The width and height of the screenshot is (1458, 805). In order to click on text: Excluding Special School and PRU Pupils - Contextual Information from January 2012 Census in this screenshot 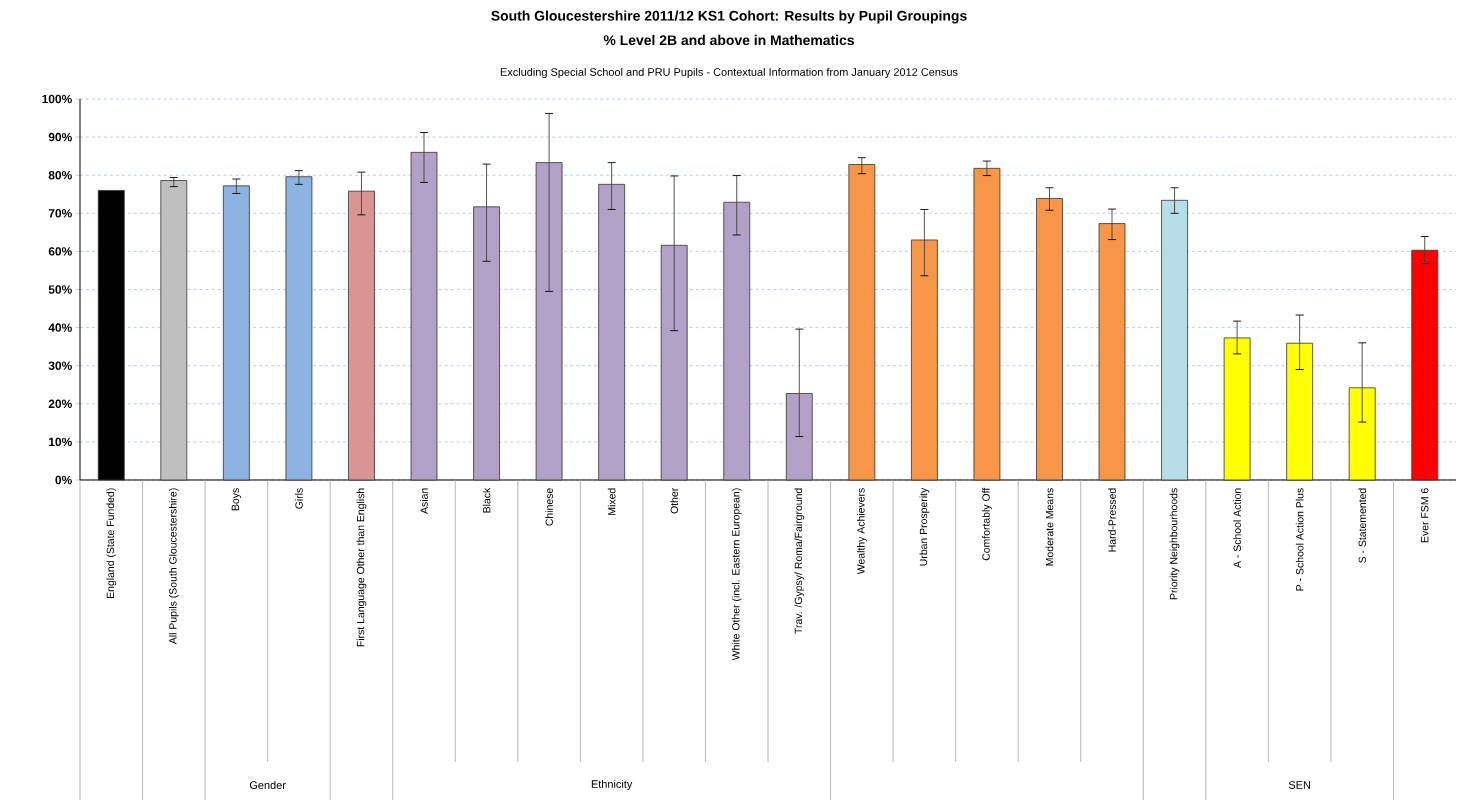, I will do `click(729, 73)`.